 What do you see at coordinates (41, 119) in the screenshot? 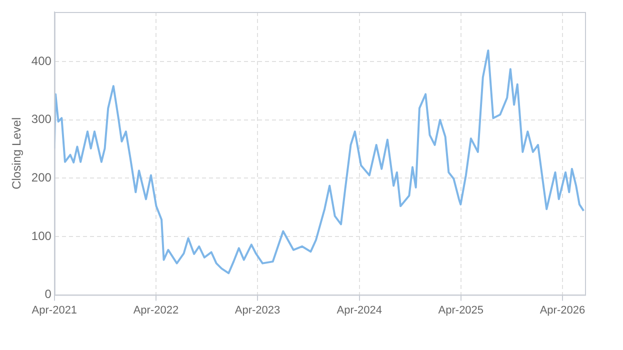
I see `y-tick-label: 300` at bounding box center [41, 119].